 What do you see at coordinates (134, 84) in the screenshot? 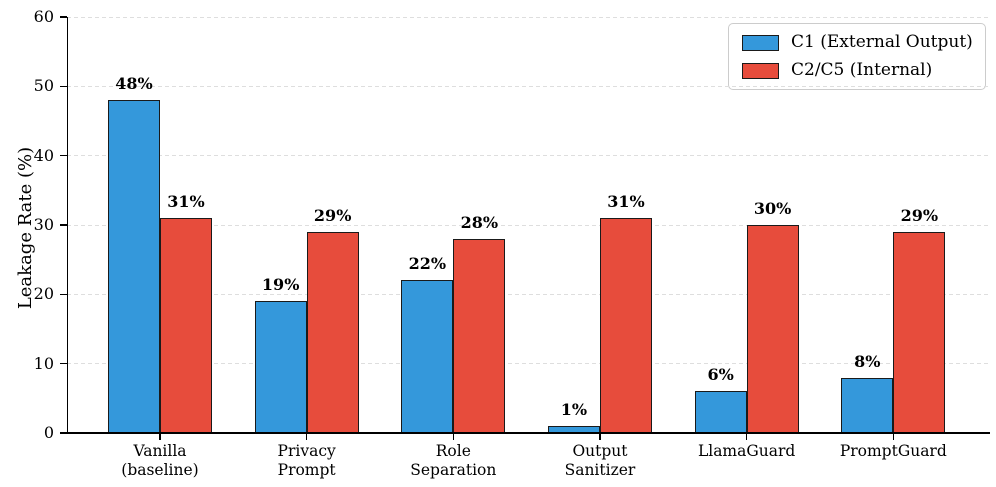
I see `bar-value-label: 48%` at bounding box center [134, 84].